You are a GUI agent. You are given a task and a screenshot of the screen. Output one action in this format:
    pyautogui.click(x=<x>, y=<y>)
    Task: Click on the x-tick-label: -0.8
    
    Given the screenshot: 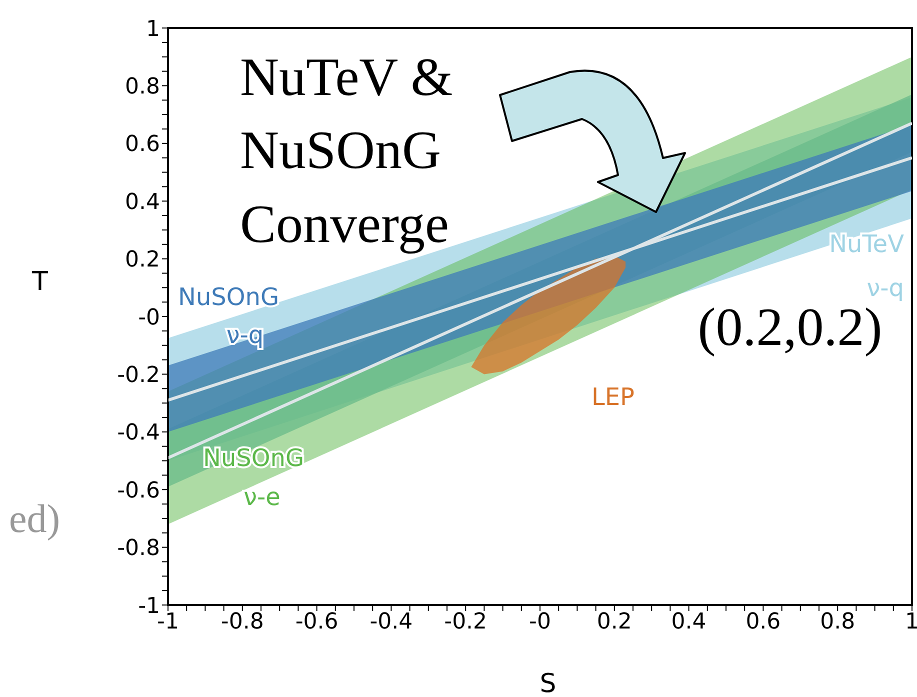 What is the action you would take?
    pyautogui.click(x=242, y=622)
    